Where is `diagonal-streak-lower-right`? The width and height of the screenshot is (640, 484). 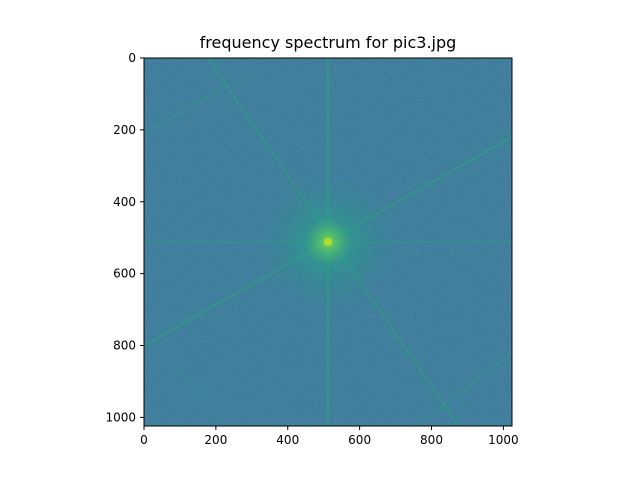
diagonal-streak-lower-right is located at coordinates (464, 389).